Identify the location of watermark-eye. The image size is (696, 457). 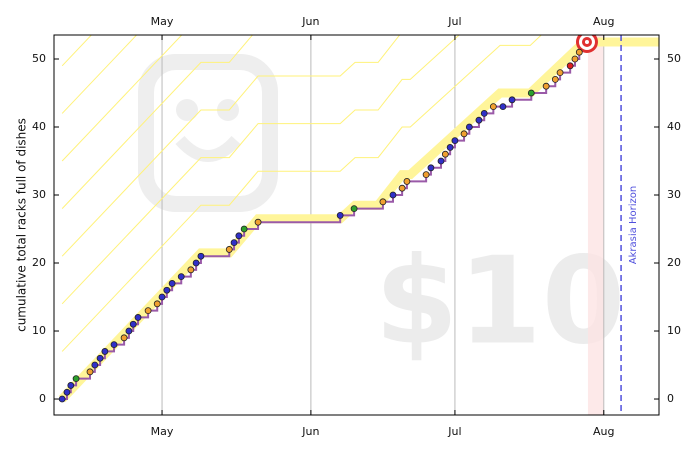
(187, 110).